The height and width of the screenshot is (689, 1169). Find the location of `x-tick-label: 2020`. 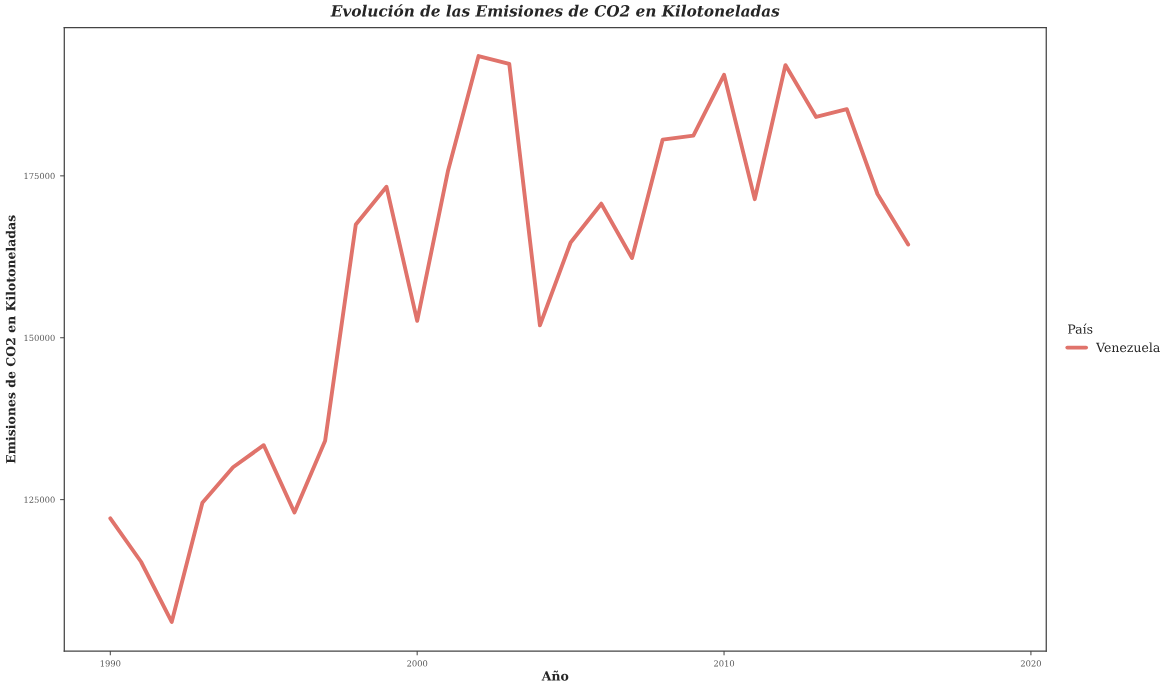

x-tick-label: 2020 is located at coordinates (1030, 663).